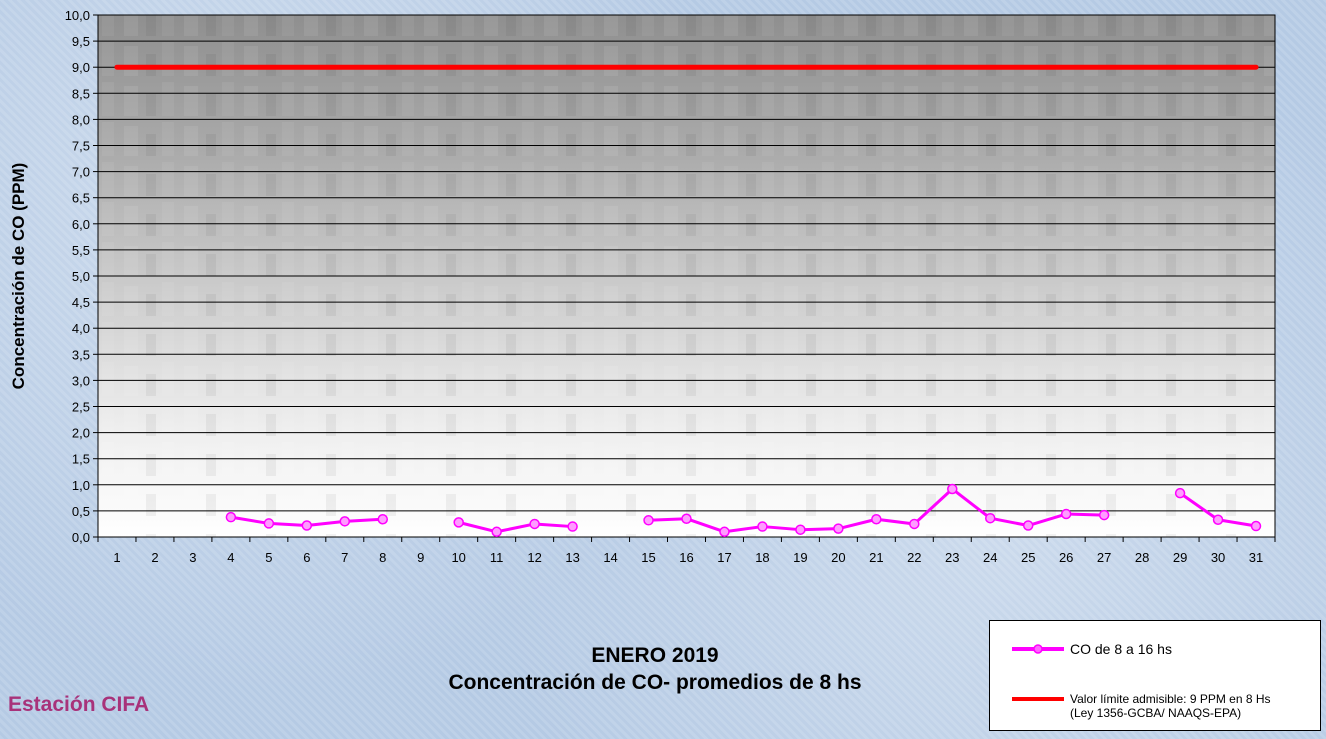 This screenshot has height=739, width=1326. What do you see at coordinates (79, 704) in the screenshot?
I see `station-label: Estación CIFA` at bounding box center [79, 704].